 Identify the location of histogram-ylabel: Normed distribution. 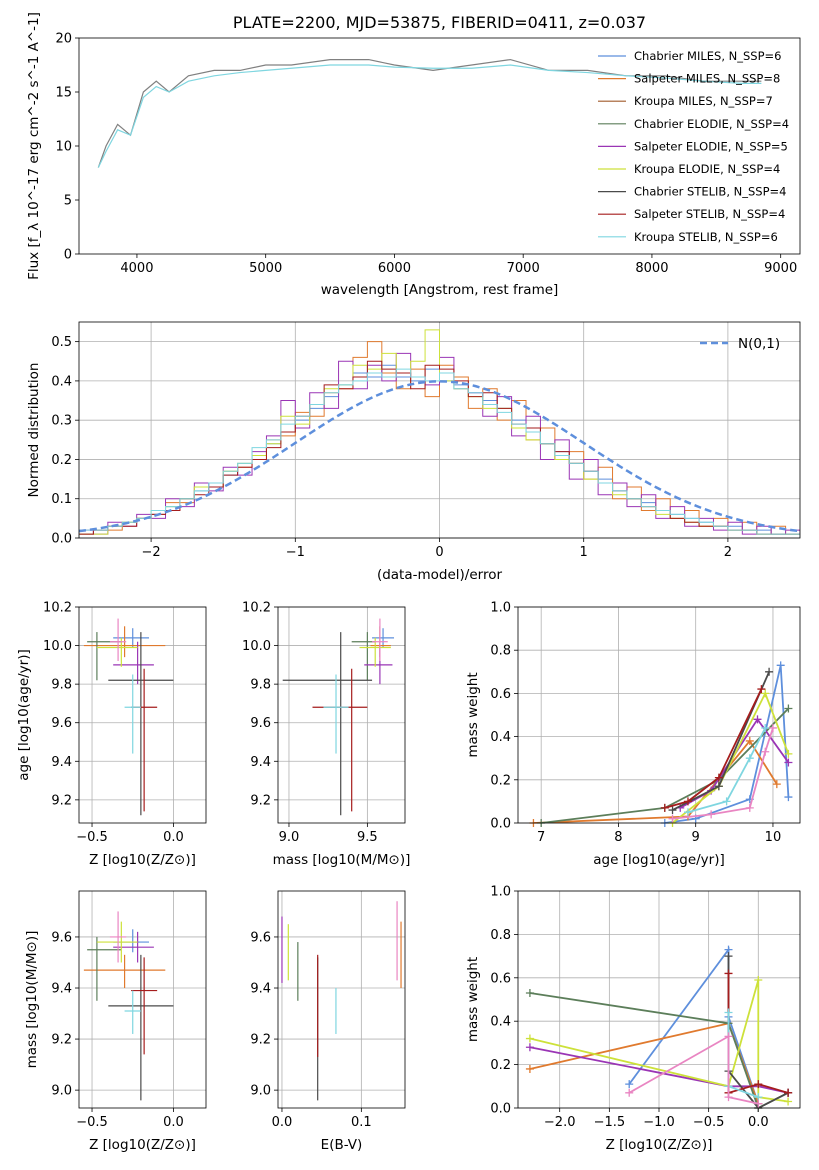
(34, 430).